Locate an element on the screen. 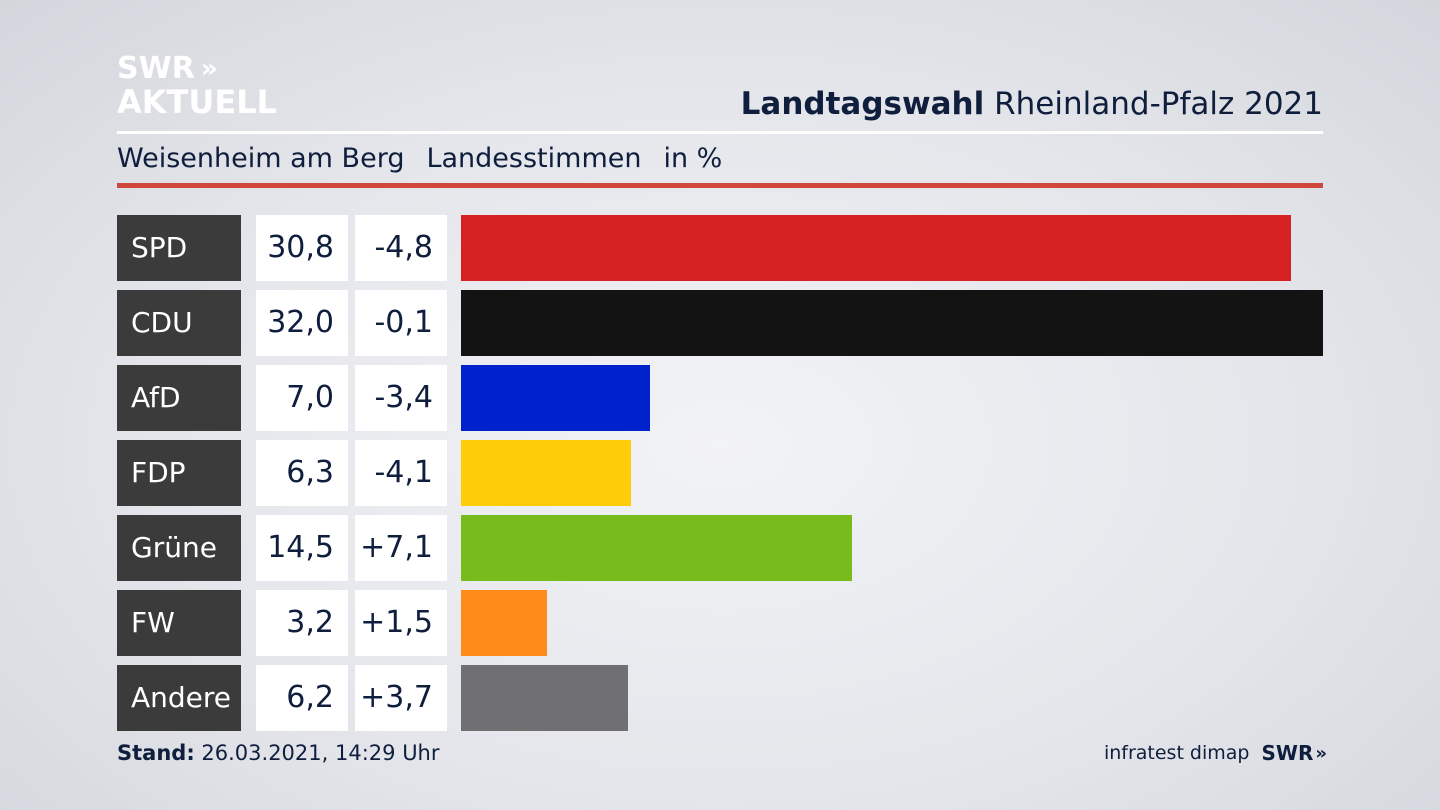  party-label: Andere is located at coordinates (179, 698).